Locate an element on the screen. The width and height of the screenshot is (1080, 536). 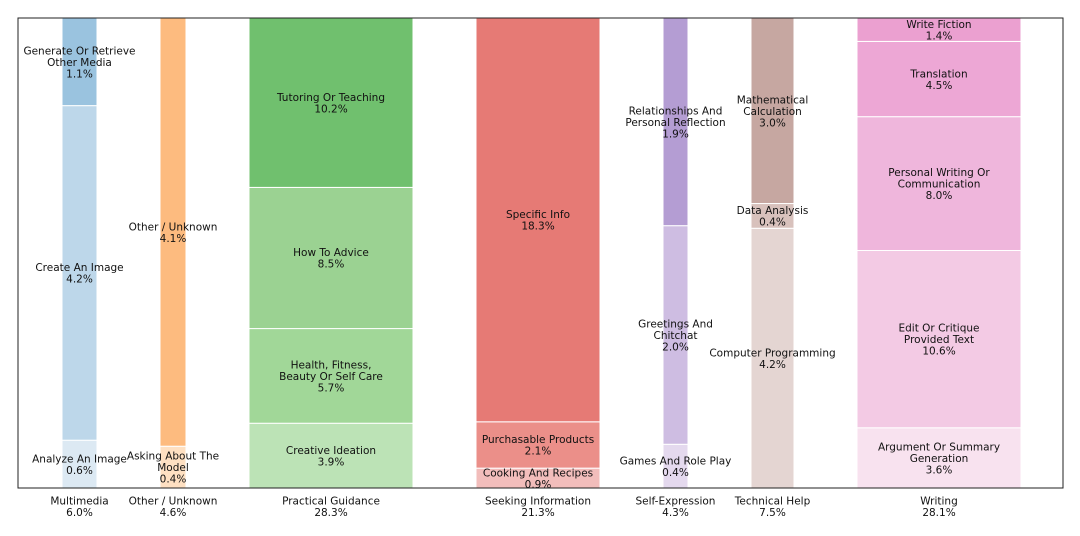
segment-label-tutoring-or-teaching: Tutoring Or Teaching 10.2% is located at coordinates (330, 104).